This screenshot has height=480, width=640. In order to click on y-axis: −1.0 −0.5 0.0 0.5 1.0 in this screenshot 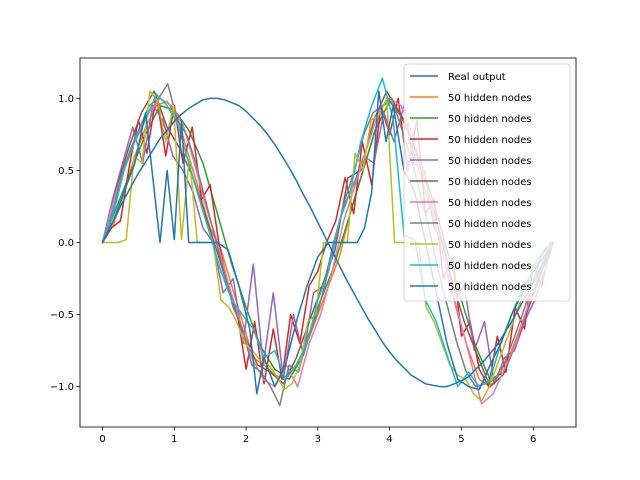, I will do `click(65, 243)`.